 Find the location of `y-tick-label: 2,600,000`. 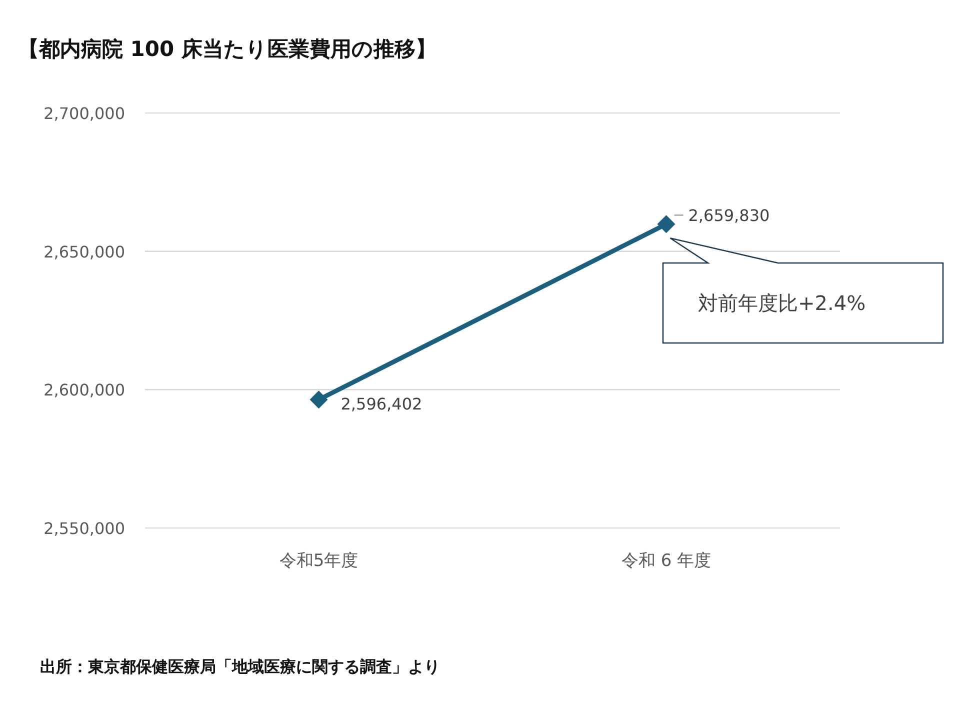

y-tick-label: 2,600,000 is located at coordinates (84, 390).